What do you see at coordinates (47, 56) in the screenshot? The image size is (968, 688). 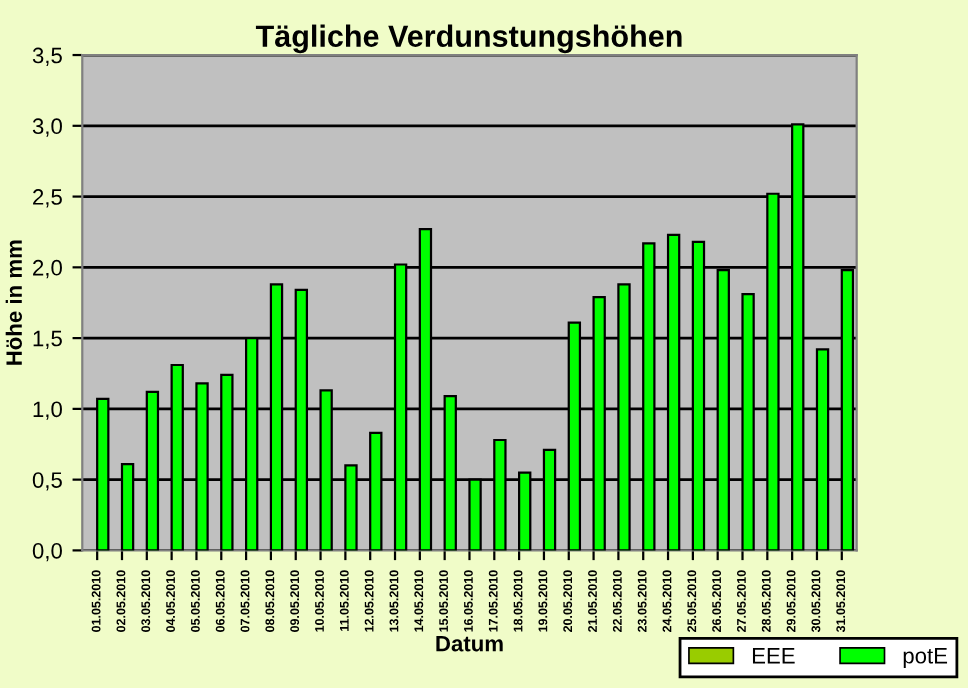 I see `y-tick-label: 3,5` at bounding box center [47, 56].